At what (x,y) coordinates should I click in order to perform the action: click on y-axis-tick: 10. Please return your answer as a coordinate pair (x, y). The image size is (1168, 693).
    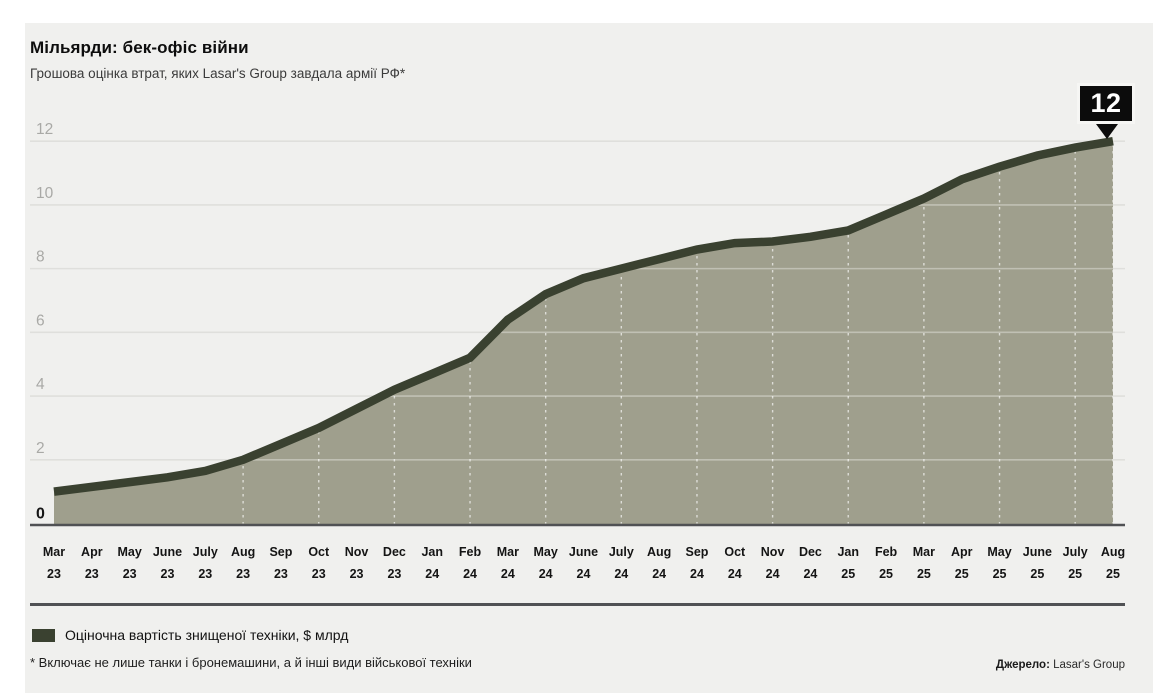
    Looking at the image, I should click on (45, 193).